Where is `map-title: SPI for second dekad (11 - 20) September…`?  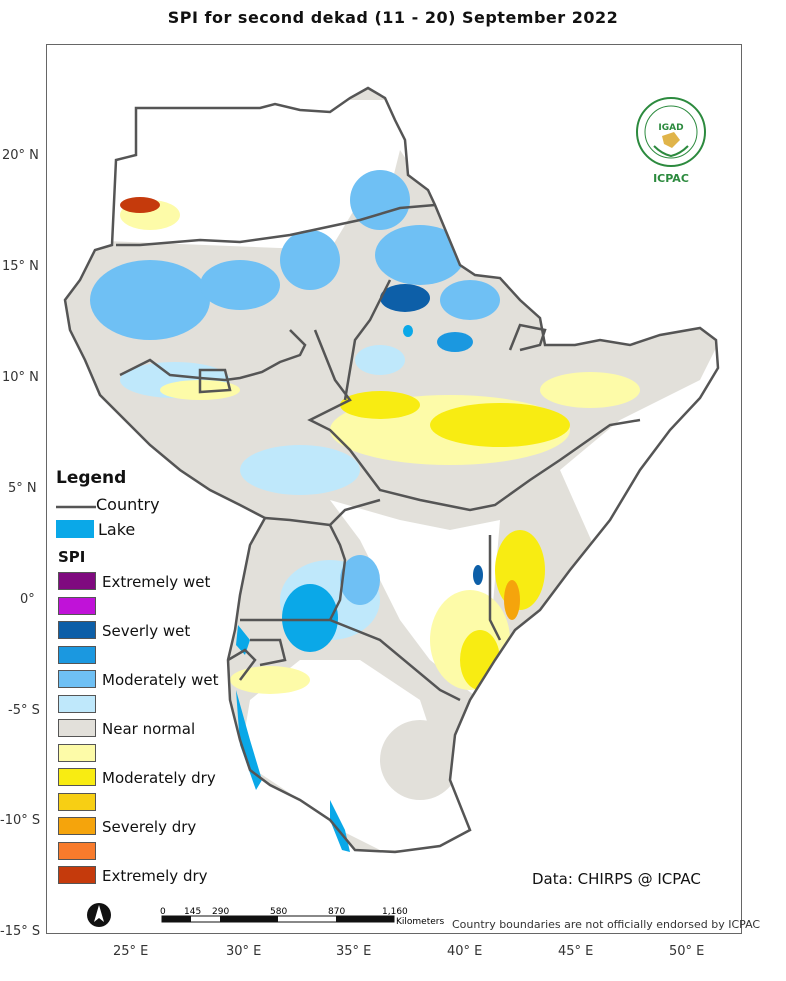
map-title: SPI for second dekad (11 - 20) September… is located at coordinates (393, 17).